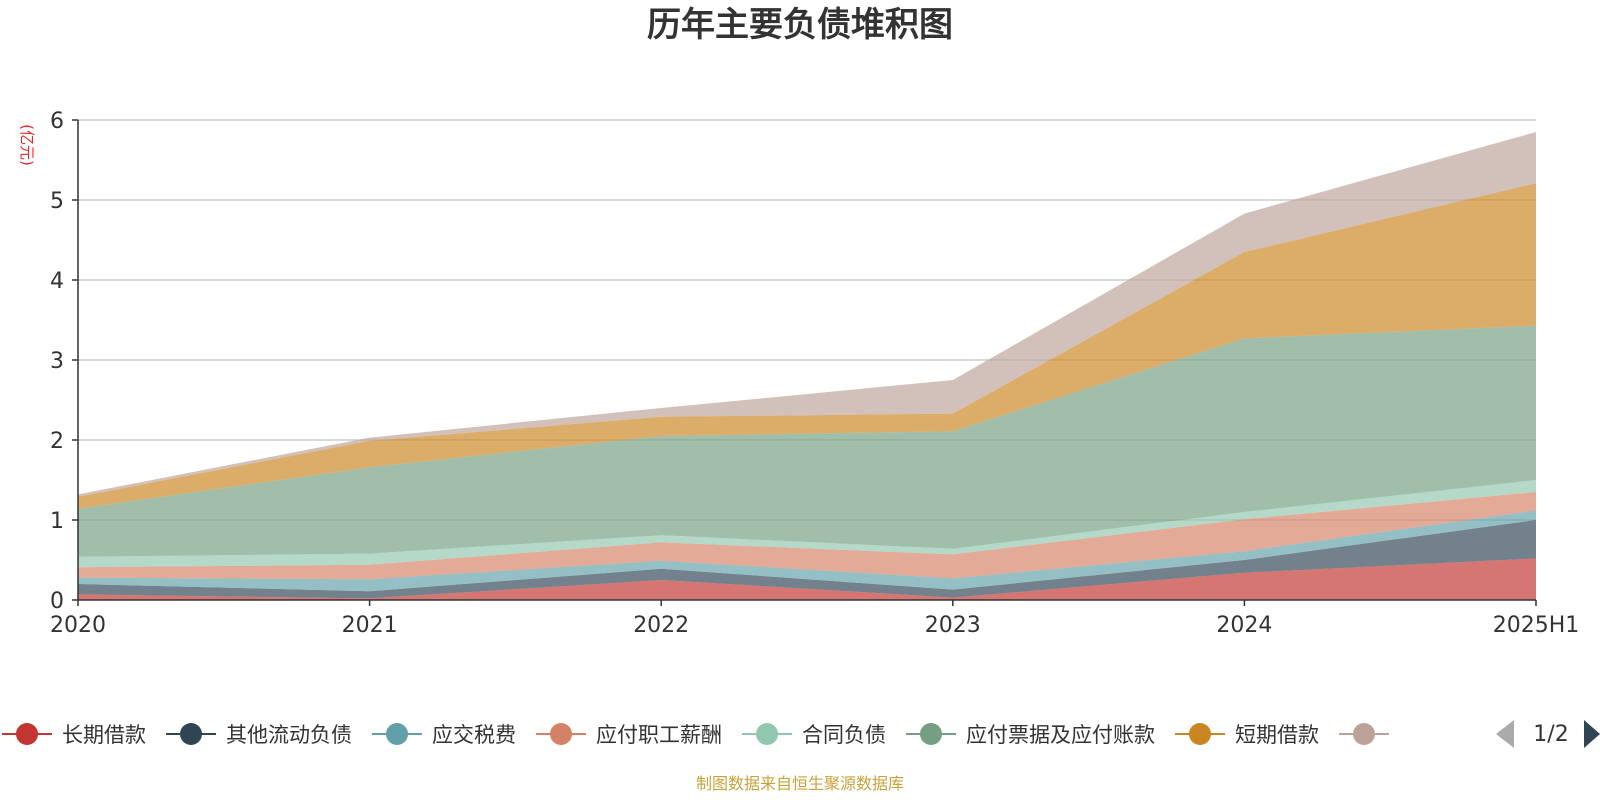  Describe the element at coordinates (953, 625) in the screenshot. I see `x-tick-label: 2023` at that location.